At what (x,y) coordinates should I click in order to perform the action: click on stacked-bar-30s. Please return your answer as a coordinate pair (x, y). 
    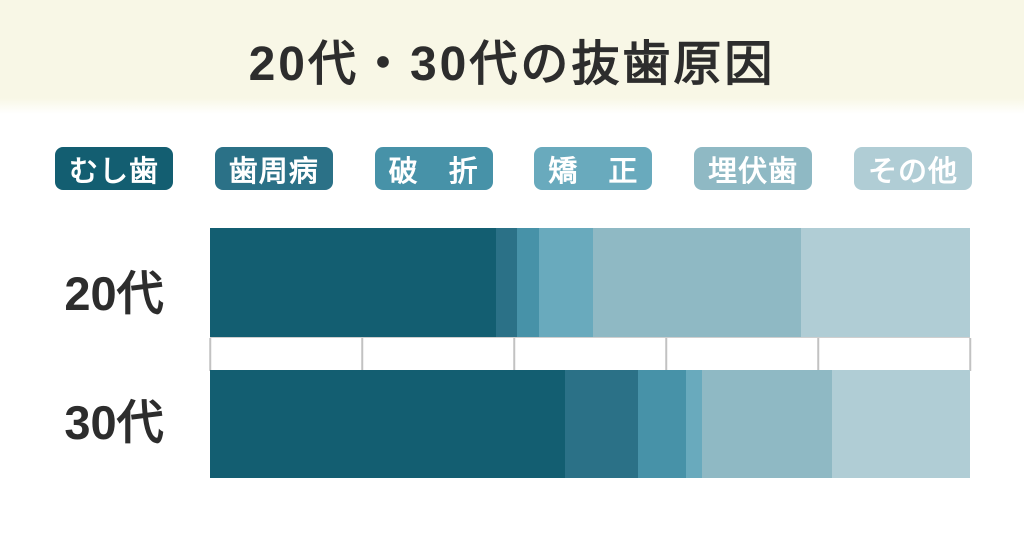
    Looking at the image, I should click on (590, 424).